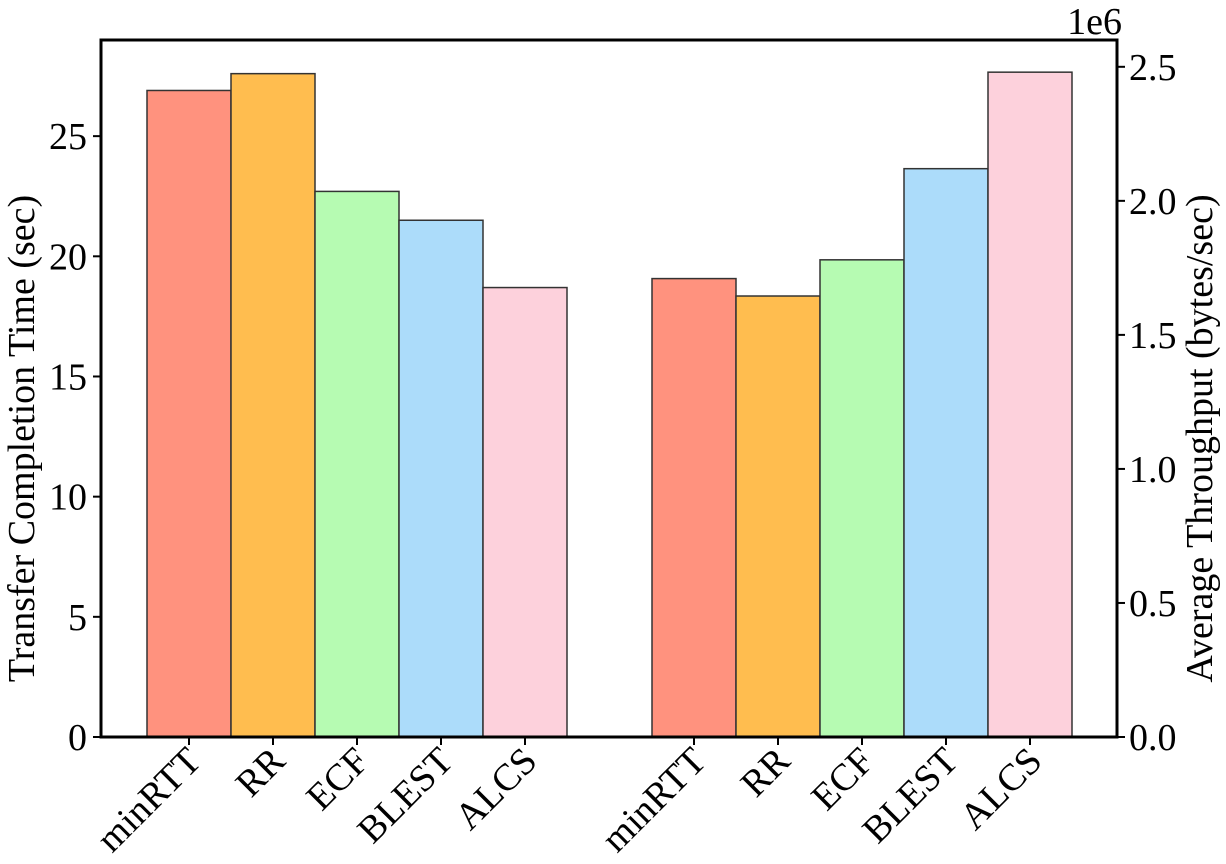 The image size is (1226, 864). Describe the element at coordinates (1153, 470) in the screenshot. I see `right-tick-label: 1.0` at that location.